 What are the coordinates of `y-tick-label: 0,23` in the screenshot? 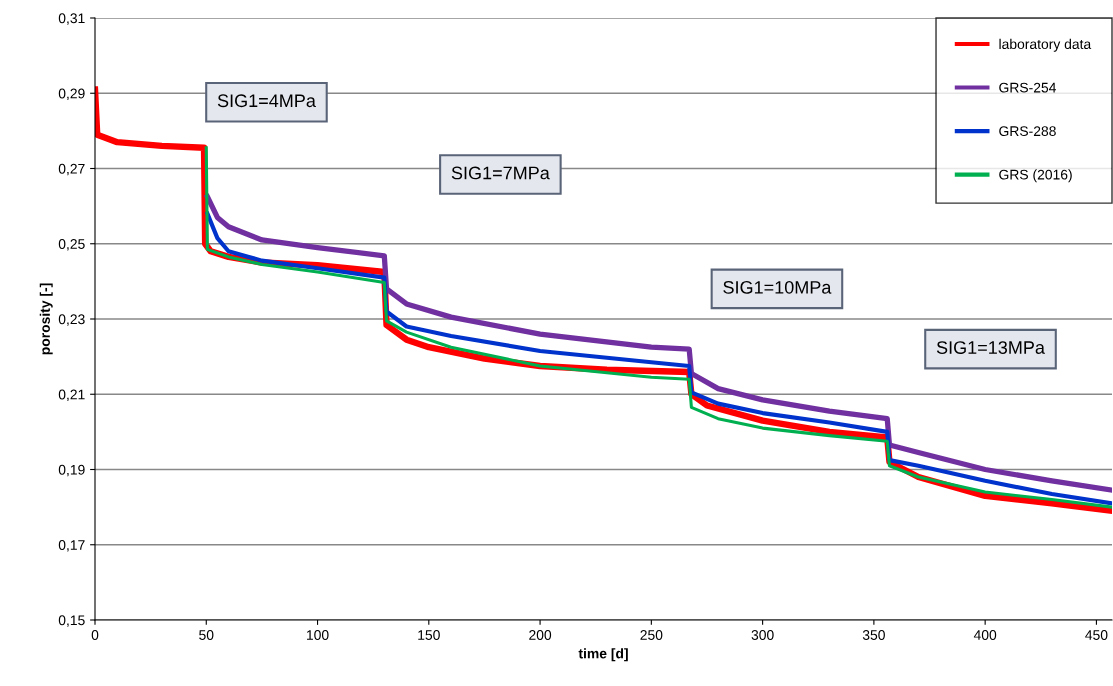 It's located at (71, 320).